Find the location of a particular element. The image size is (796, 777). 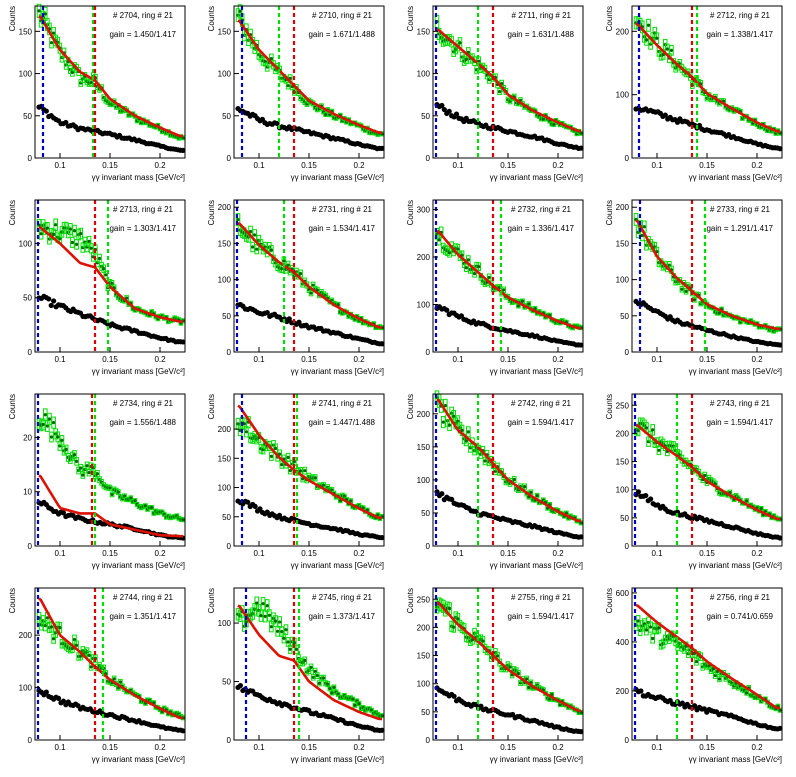

subplot-gain: gain = 1.671/1.488 is located at coordinates (341, 34).